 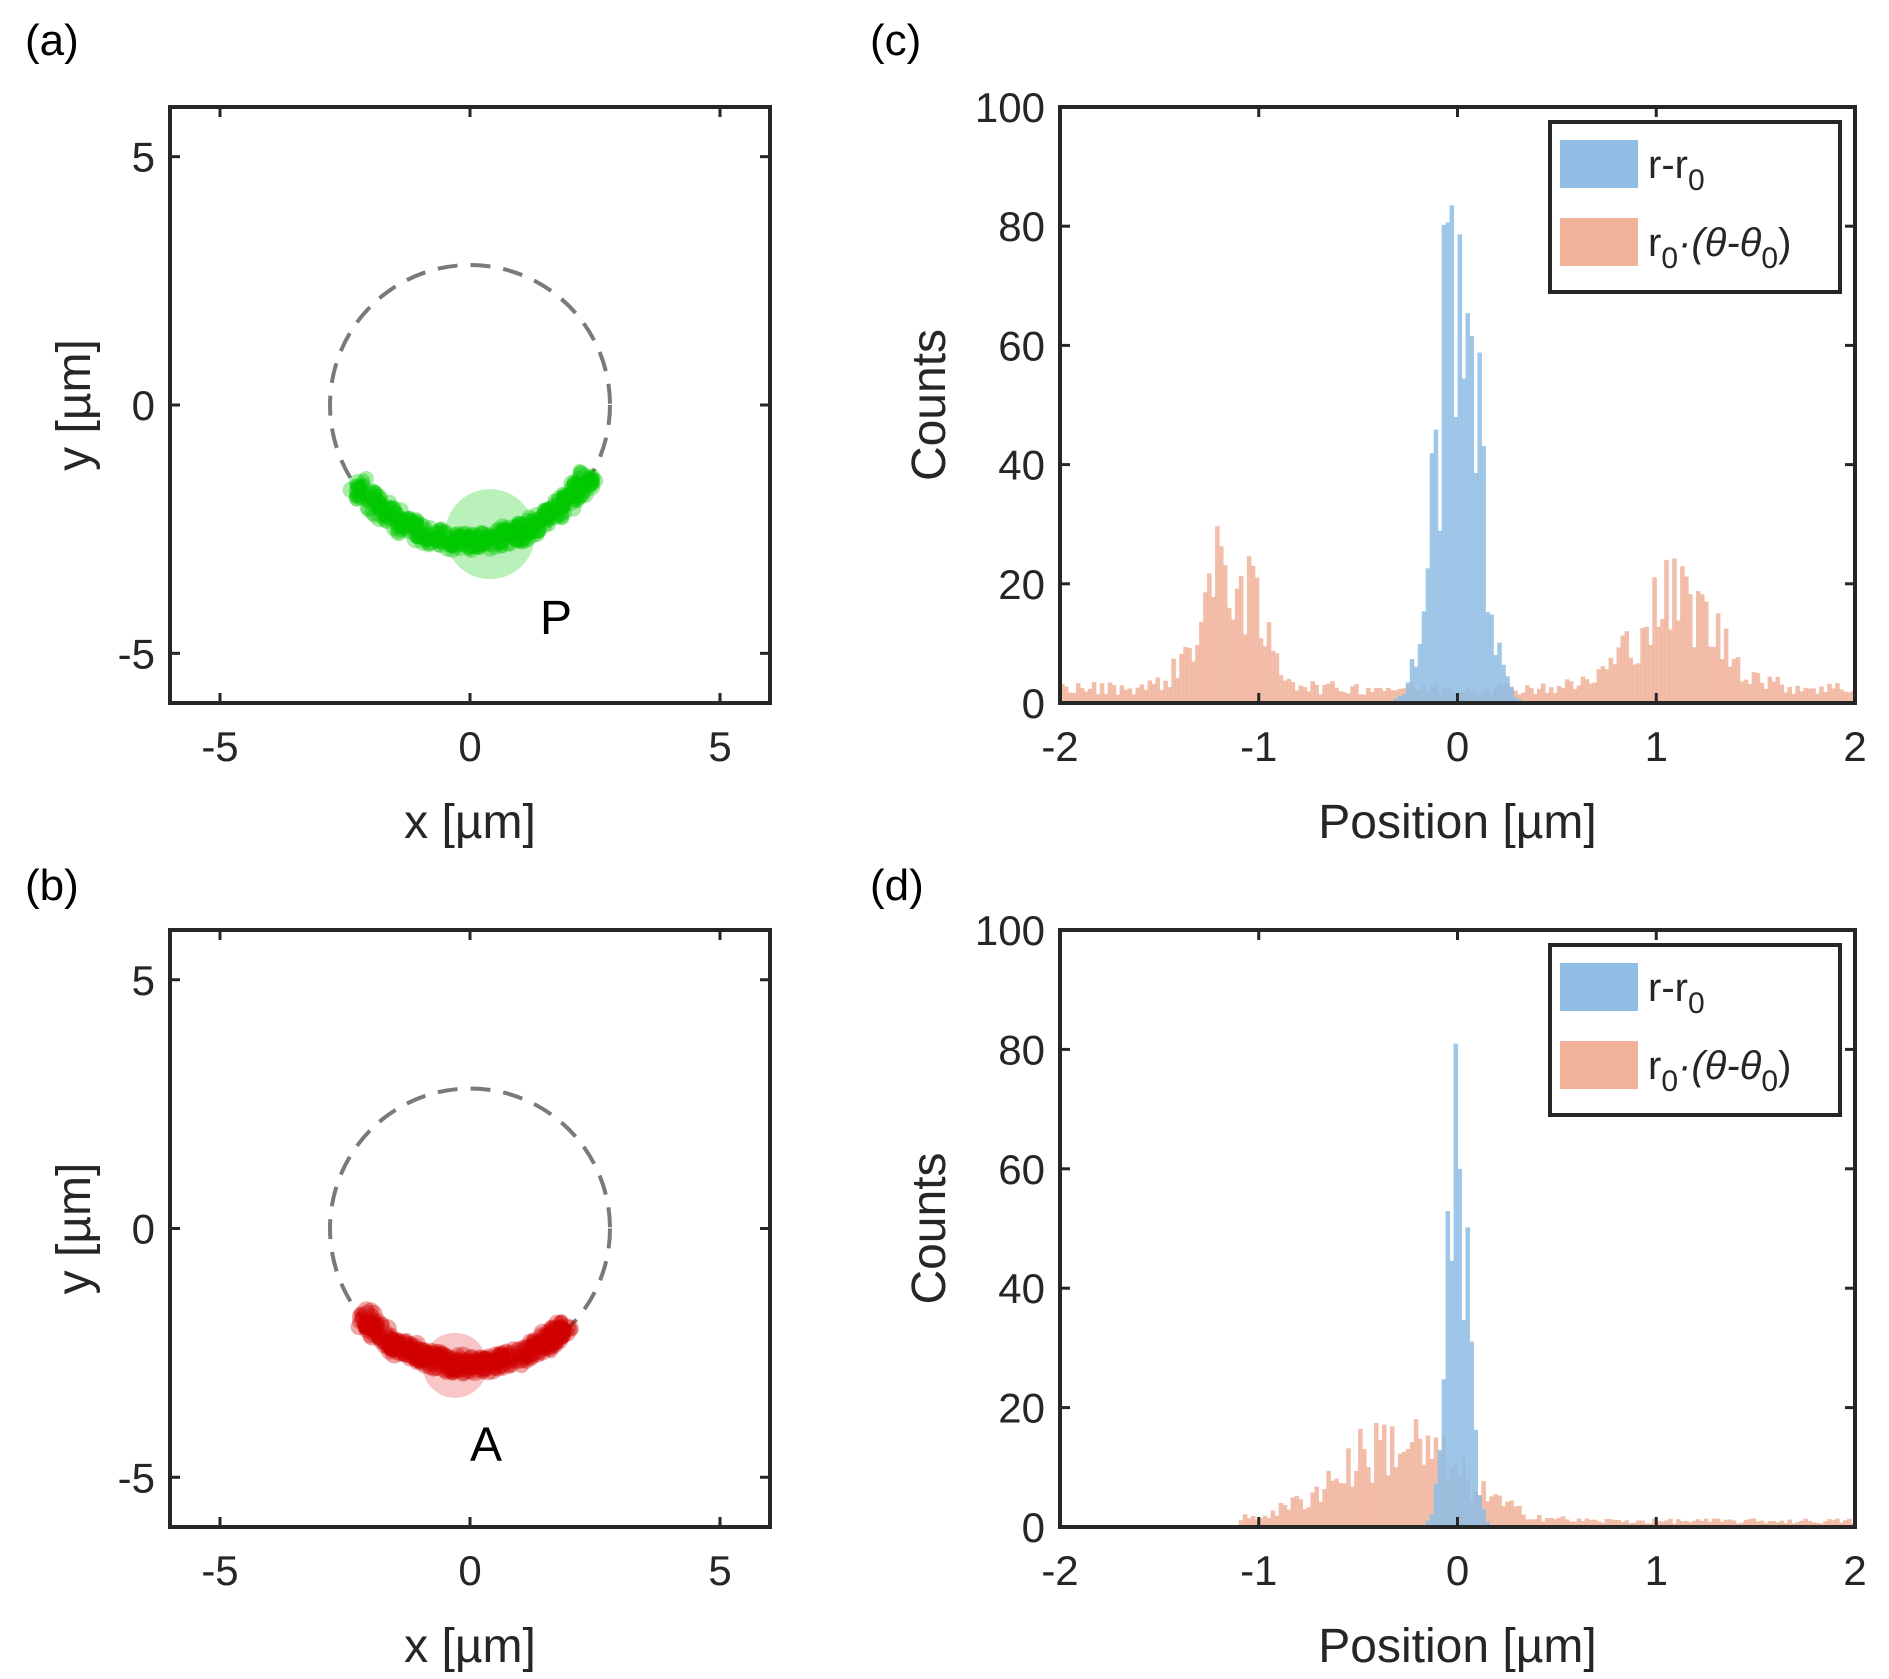 I want to click on panel-label: (a), so click(x=52, y=40).